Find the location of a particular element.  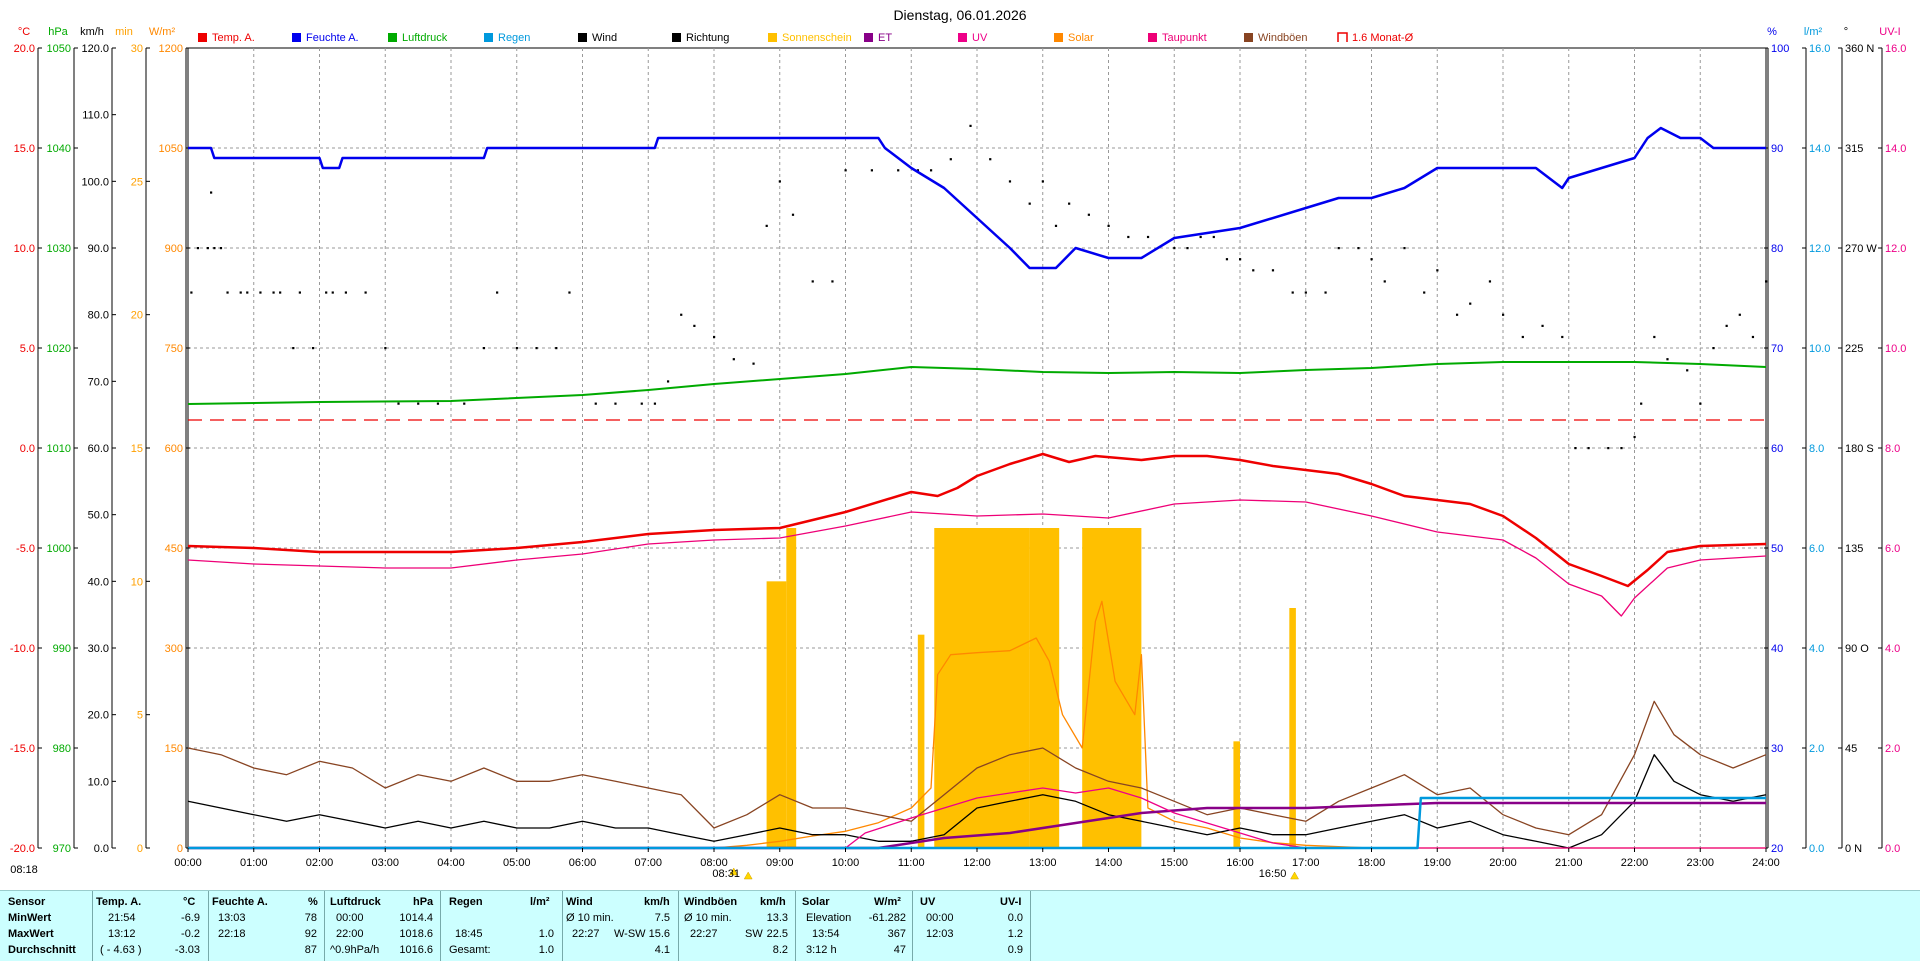

y-tick-label-sunshine: 5 is located at coordinates (140, 716).